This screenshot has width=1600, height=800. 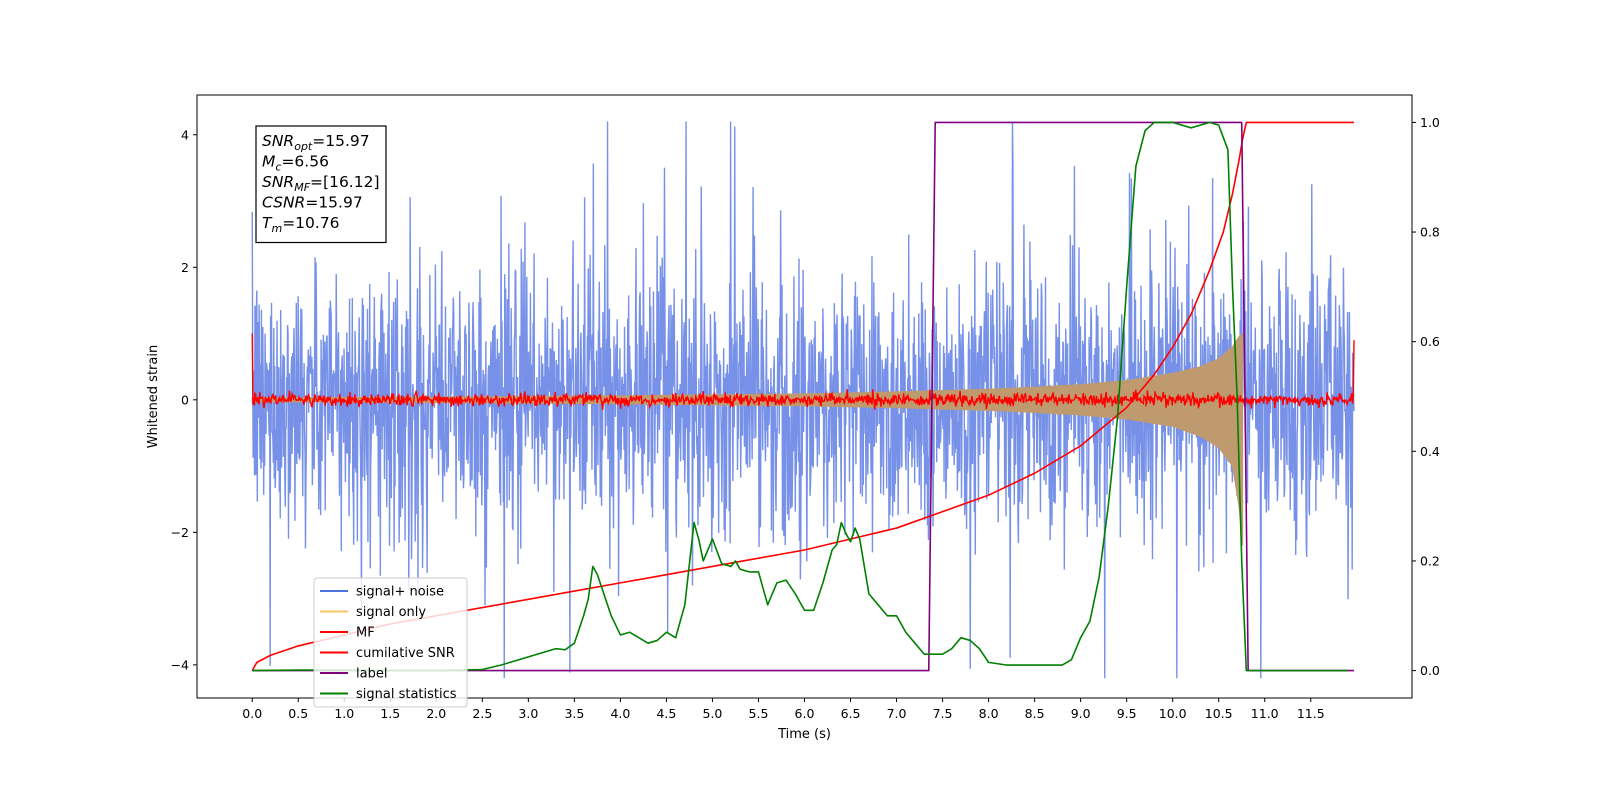 I want to click on y2-tick-label: 0.8, so click(x=1430, y=232).